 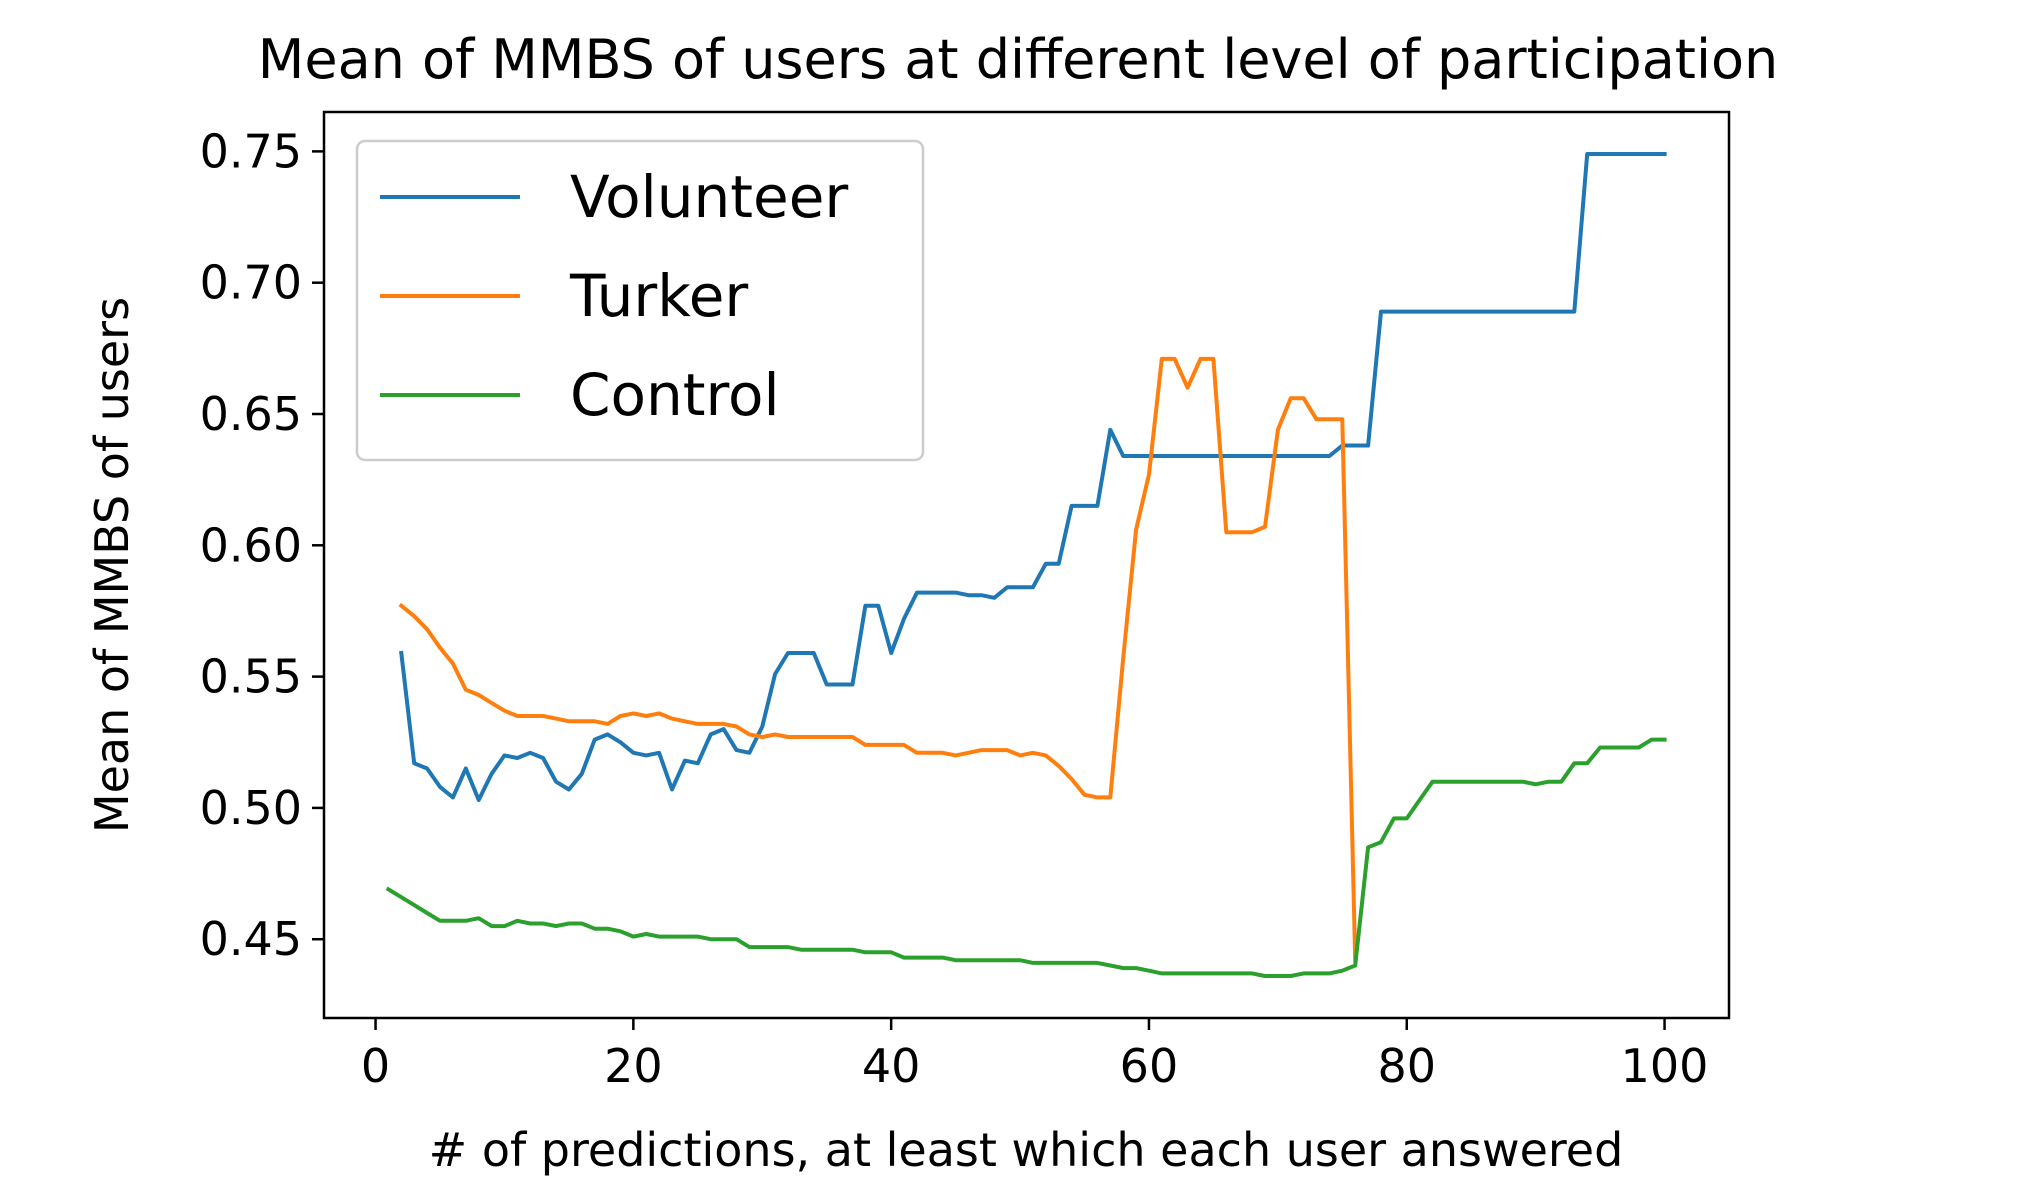 I want to click on x-tick-label: 0, so click(x=375, y=1066).